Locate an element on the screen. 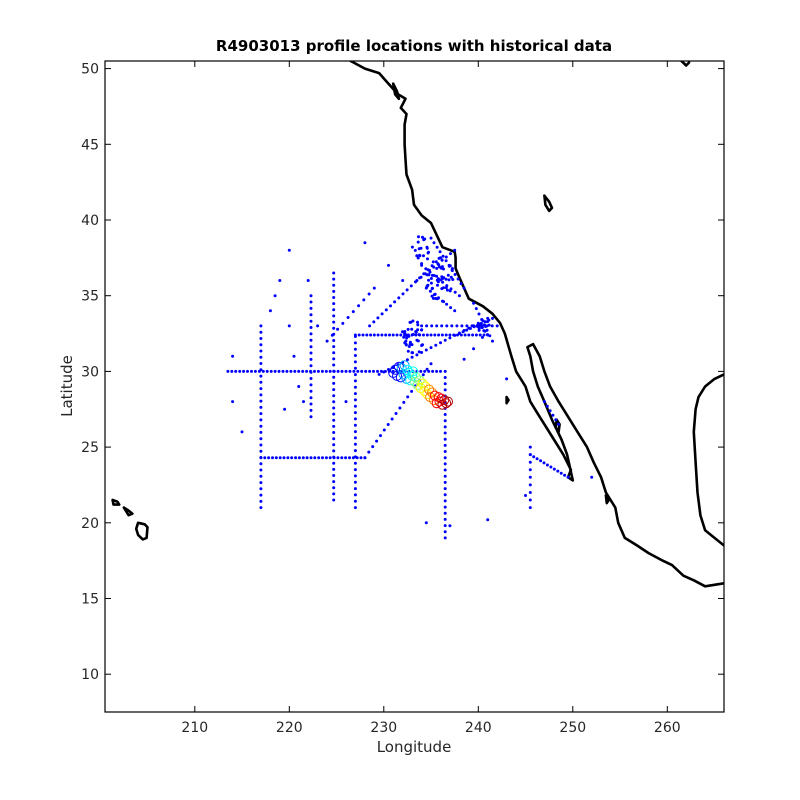 The height and width of the screenshot is (800, 800). y-tick-label-15: 15 is located at coordinates (90, 600).